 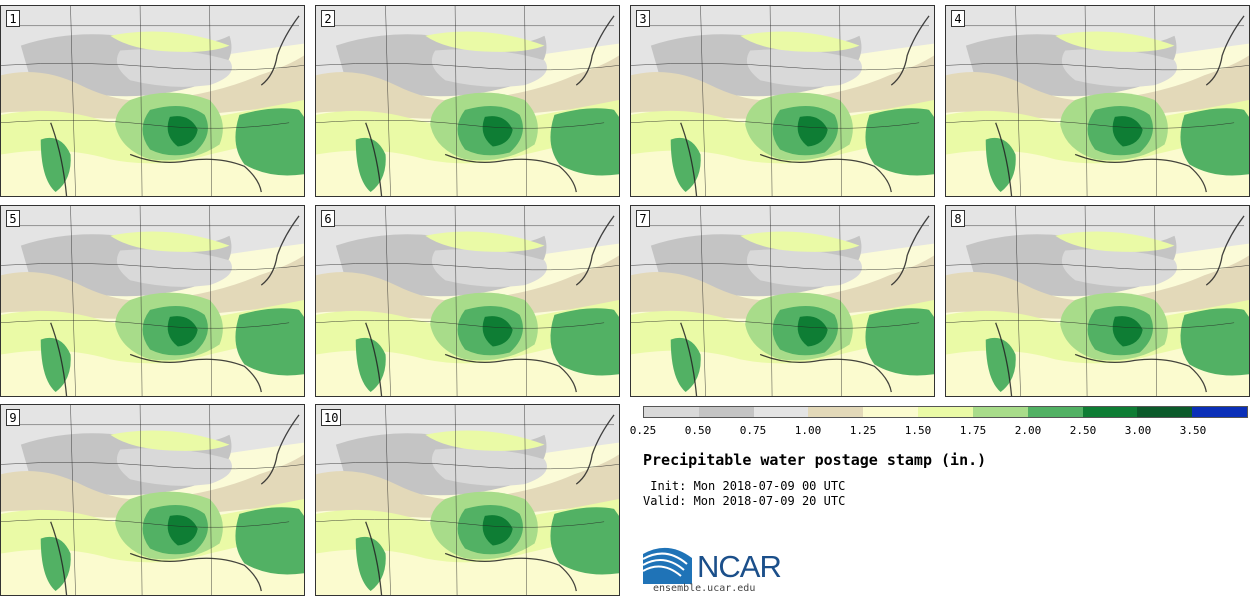 I want to click on panel-number-label: 8, so click(x=958, y=218).